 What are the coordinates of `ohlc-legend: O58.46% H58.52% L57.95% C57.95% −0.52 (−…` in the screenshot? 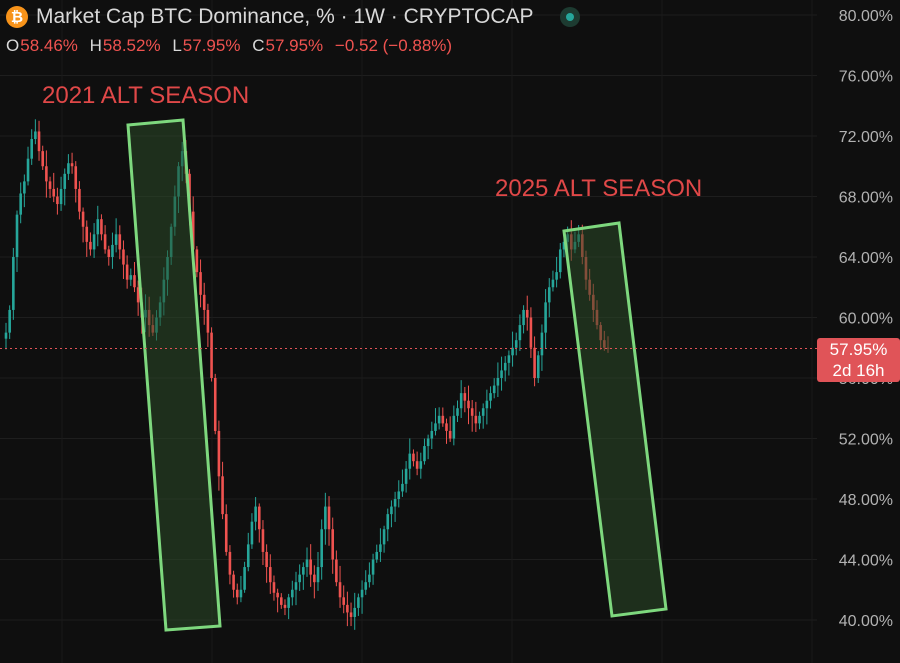 It's located at (229, 46).